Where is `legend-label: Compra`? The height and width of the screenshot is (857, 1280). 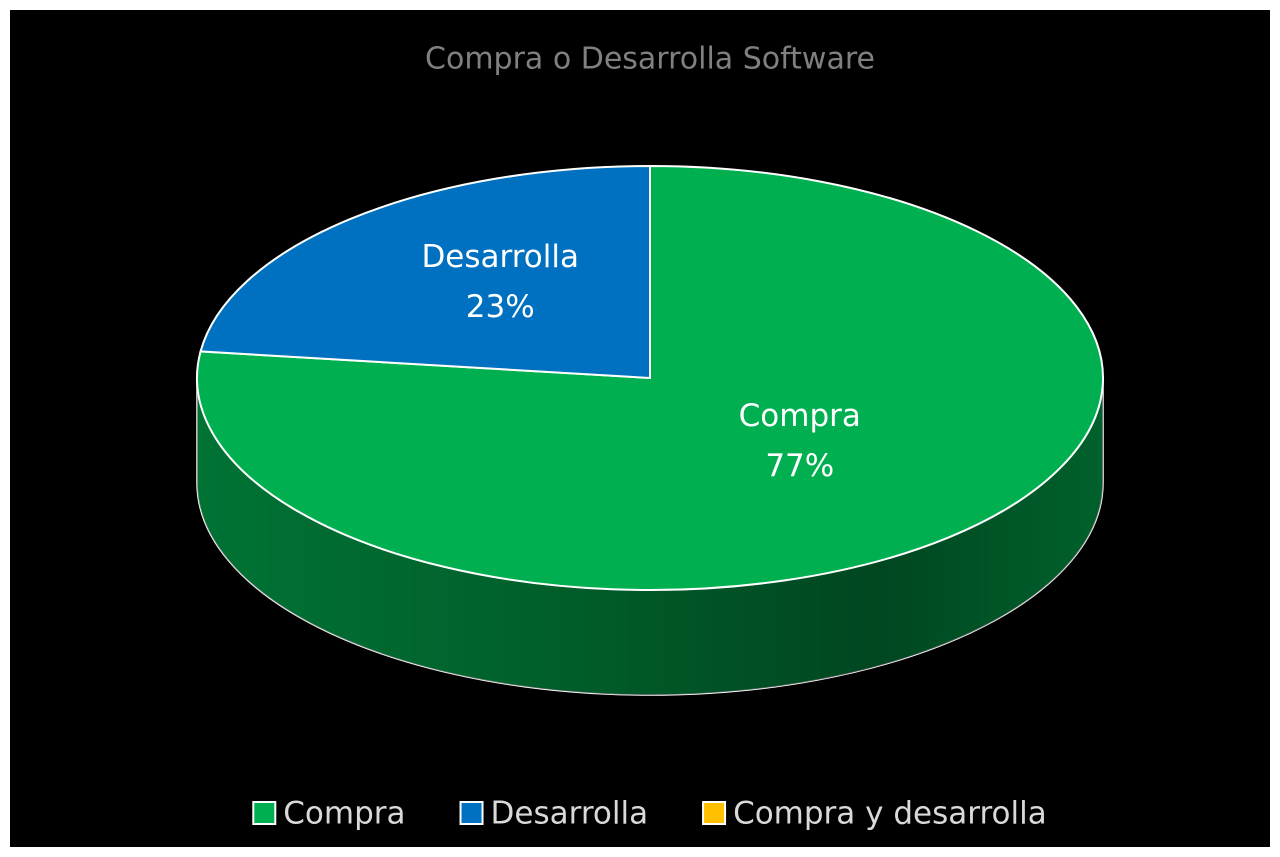
legend-label: Compra is located at coordinates (344, 814).